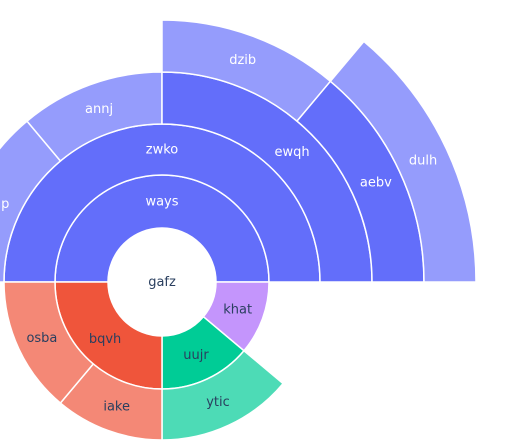 The image size is (507, 442). Describe the element at coordinates (376, 182) in the screenshot. I see `sunburst-label-aebv: aebv` at that location.